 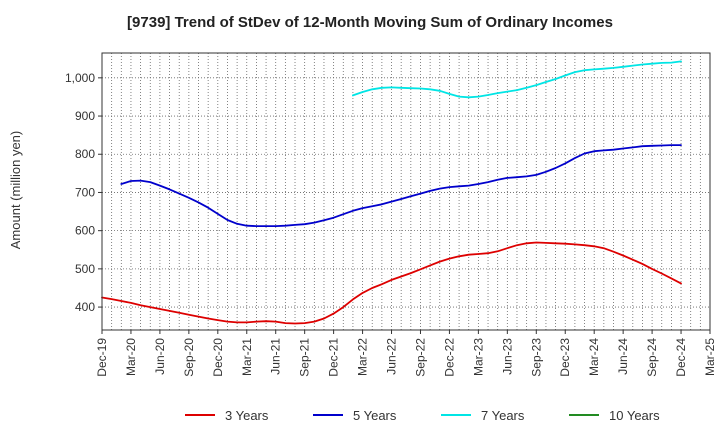 What do you see at coordinates (189, 357) in the screenshot?
I see `x-tick-label: Sep-20` at bounding box center [189, 357].